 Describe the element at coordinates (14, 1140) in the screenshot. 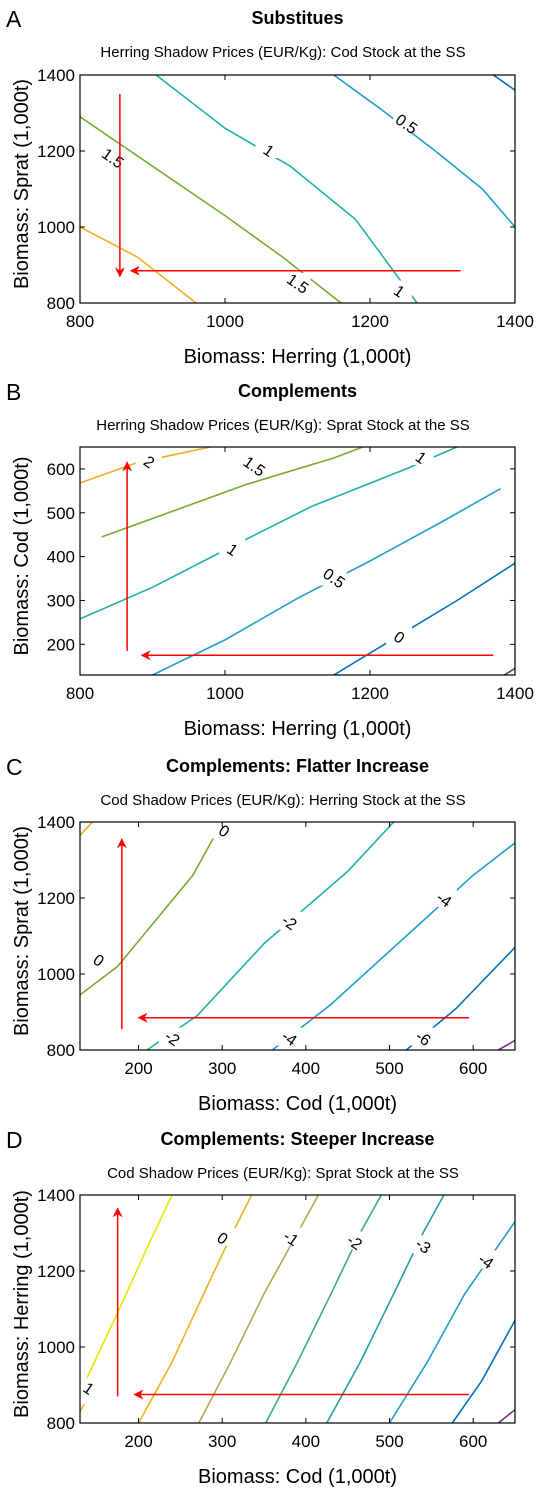

I see `panel-letter: D` at that location.